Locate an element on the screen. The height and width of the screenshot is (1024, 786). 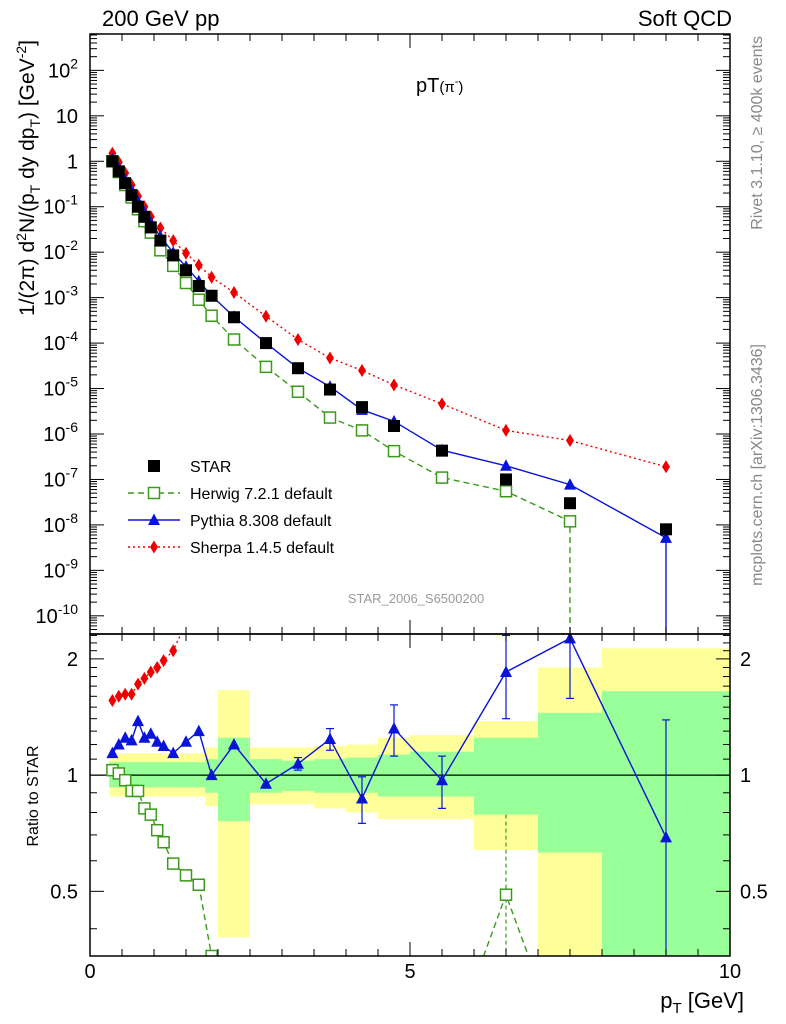
legend-label-herwig: Herwig 7.2.1 default is located at coordinates (261, 494).